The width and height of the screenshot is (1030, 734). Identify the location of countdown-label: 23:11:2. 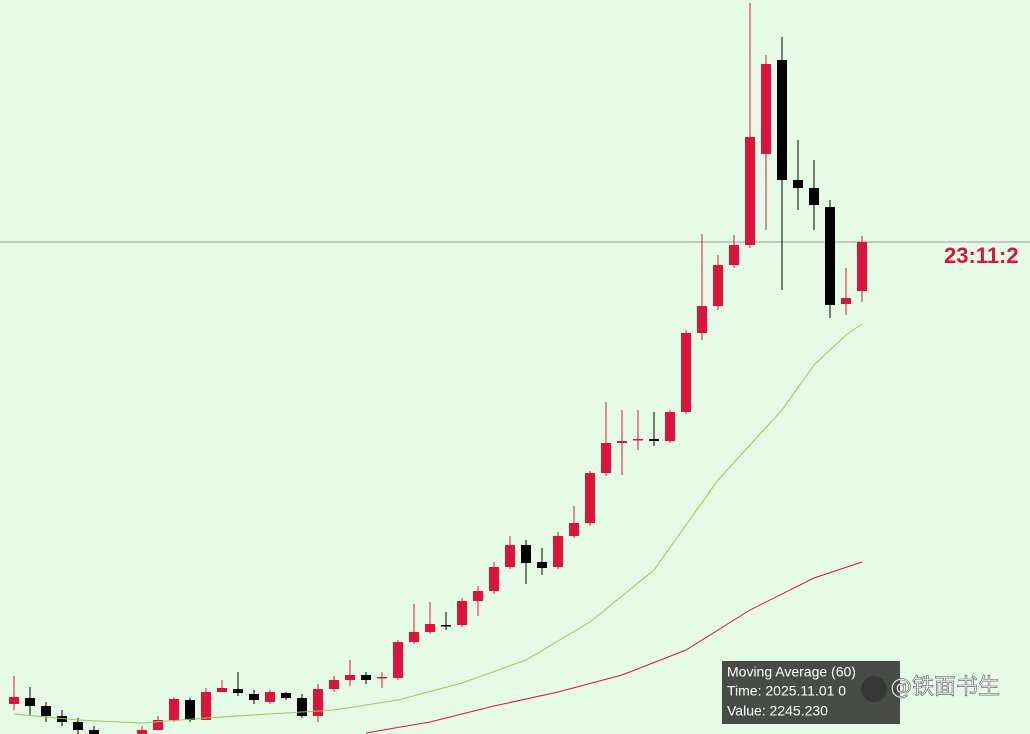
(981, 255).